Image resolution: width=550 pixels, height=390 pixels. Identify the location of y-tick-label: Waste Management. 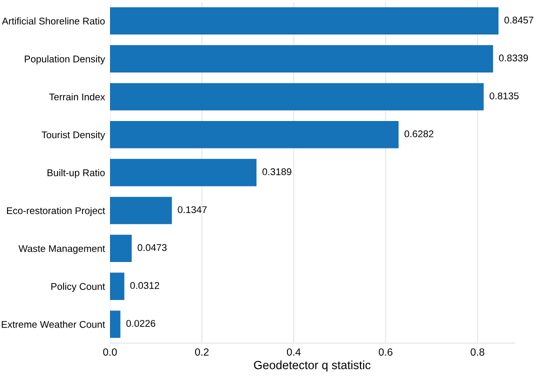
(62, 249).